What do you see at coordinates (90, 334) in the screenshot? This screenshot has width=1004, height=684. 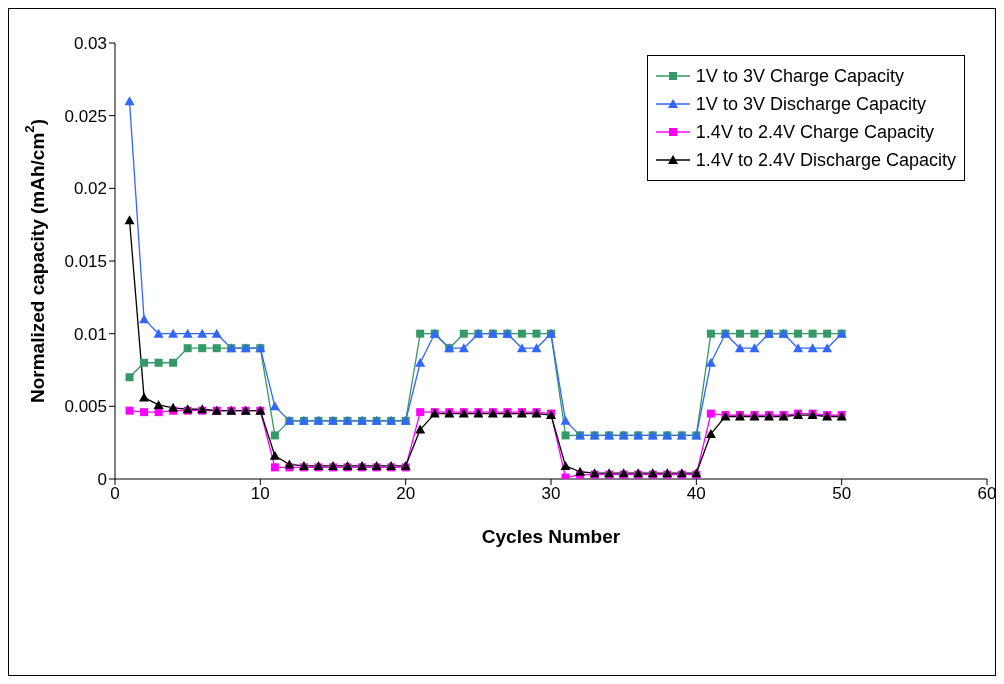 I see `y-tick-label: 0.01` at bounding box center [90, 334].